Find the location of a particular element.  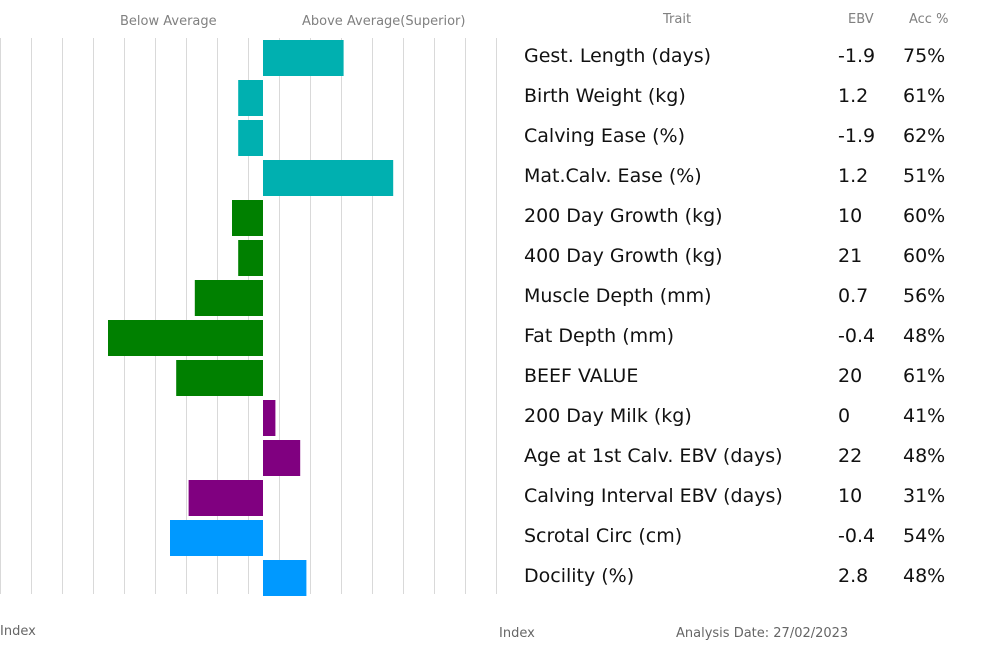

trait-row: 400 Day Growth (kg) 21 60% is located at coordinates (759, 256).